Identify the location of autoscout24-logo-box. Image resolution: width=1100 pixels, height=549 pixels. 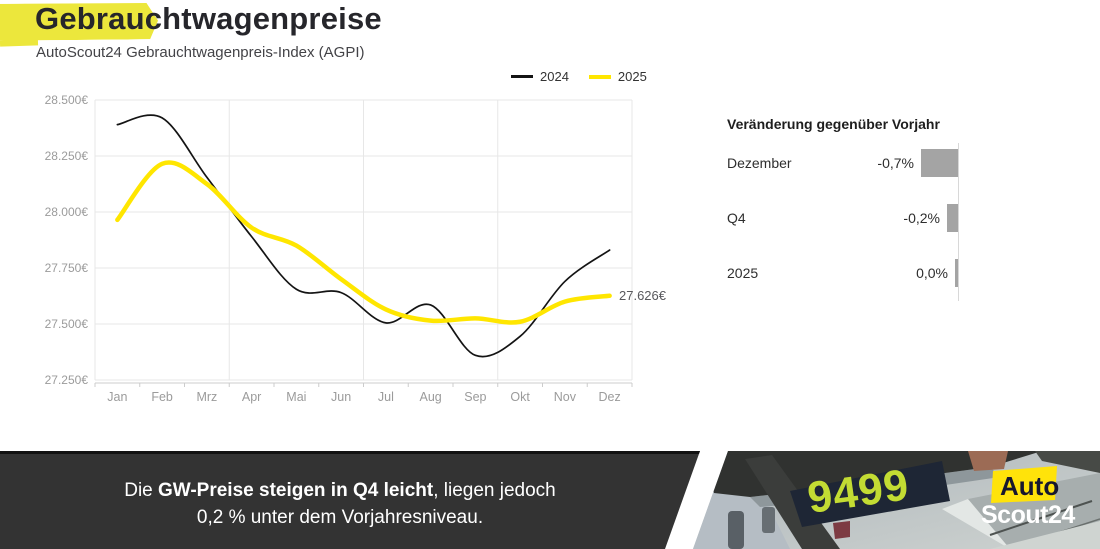
(1024, 484).